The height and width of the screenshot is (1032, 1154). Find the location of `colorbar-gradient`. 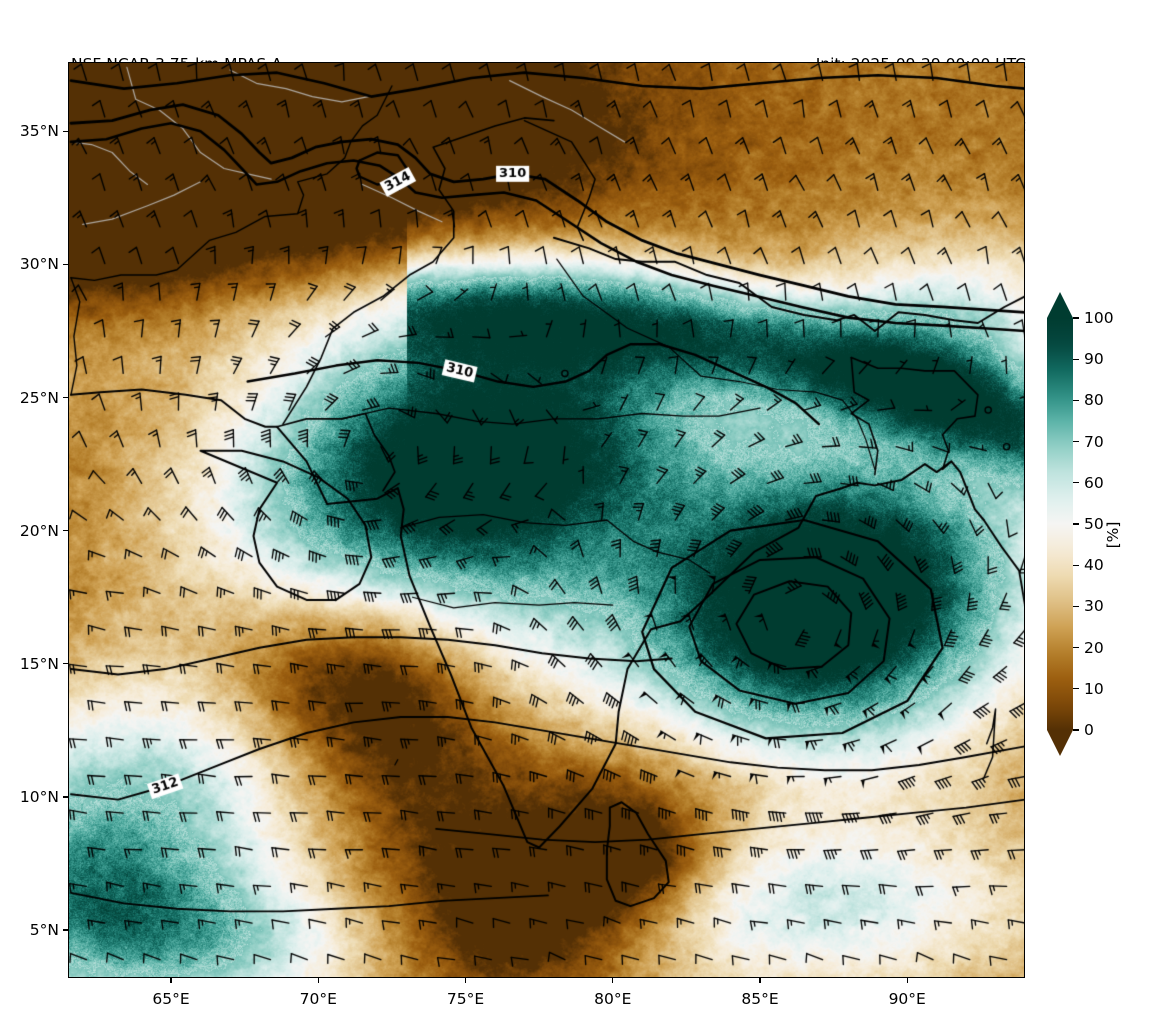

colorbar-gradient is located at coordinates (1060, 524).